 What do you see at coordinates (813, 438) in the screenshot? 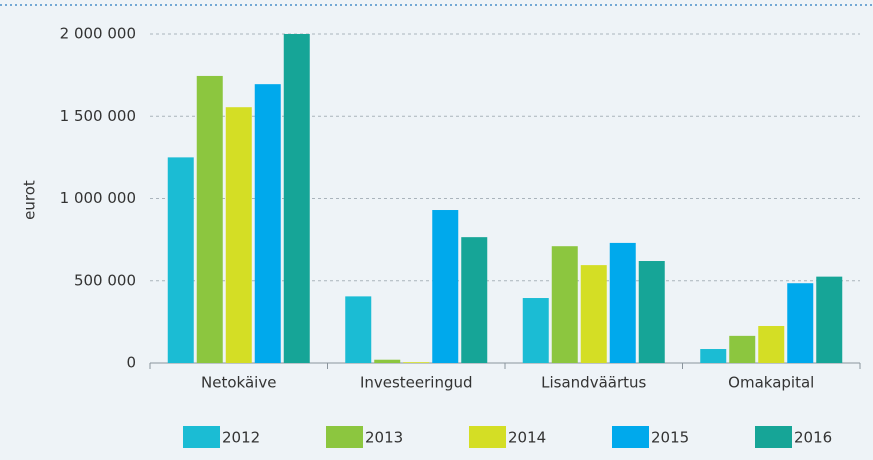
I see `legend-label: 2016` at bounding box center [813, 438].